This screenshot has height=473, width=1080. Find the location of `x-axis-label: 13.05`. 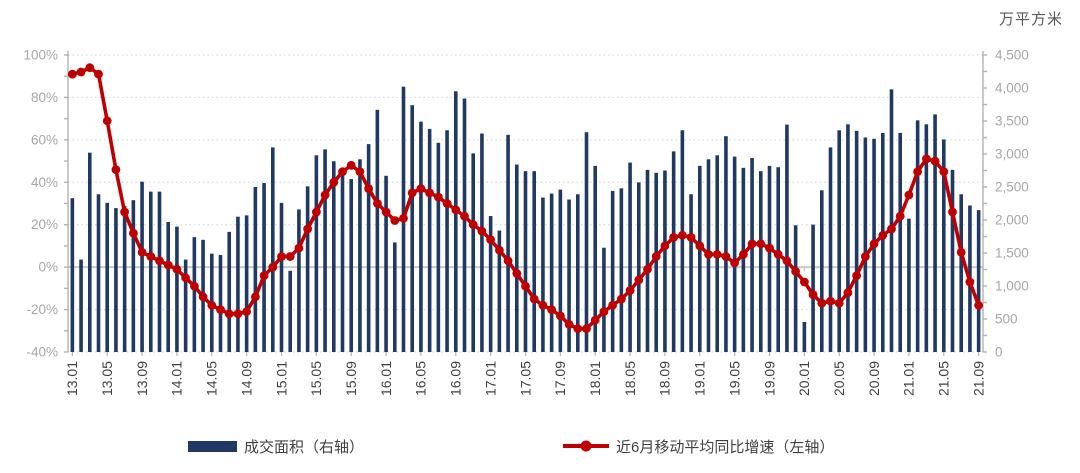

x-axis-label: 13.05 is located at coordinates (107, 378).